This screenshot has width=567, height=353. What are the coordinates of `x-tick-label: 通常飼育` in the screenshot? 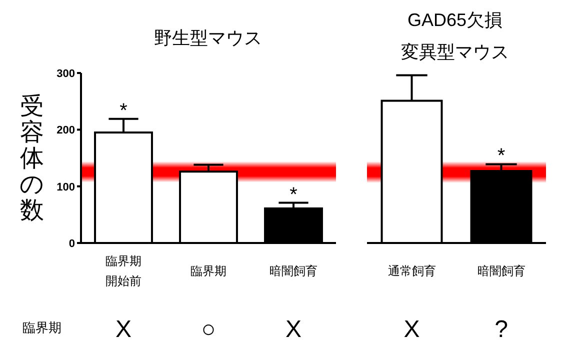 It's located at (412, 271).